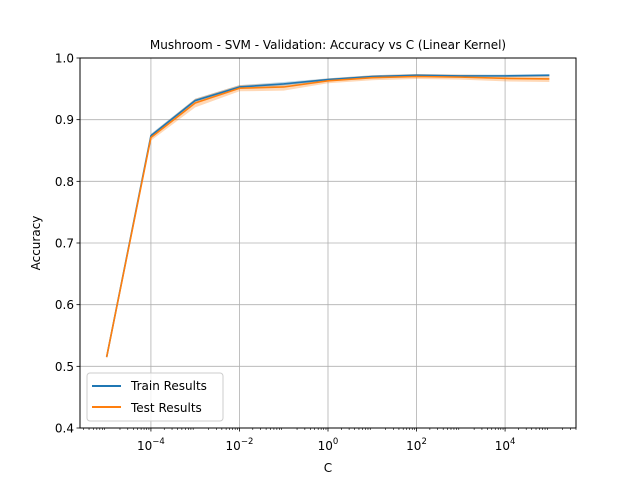 The width and height of the screenshot is (640, 480). I want to click on y-axis-ticks: 0.4 0.5 0.6 0.7 0.8 0.9 1.0, so click(67, 244).